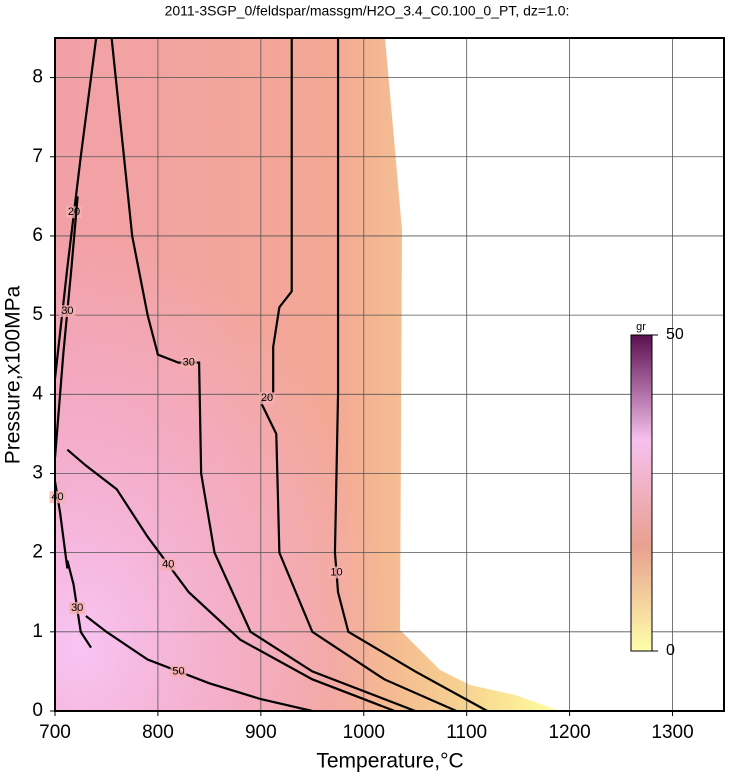 The width and height of the screenshot is (734, 781). I want to click on y-axis-label: Pressure,x100MPa, so click(13, 374).